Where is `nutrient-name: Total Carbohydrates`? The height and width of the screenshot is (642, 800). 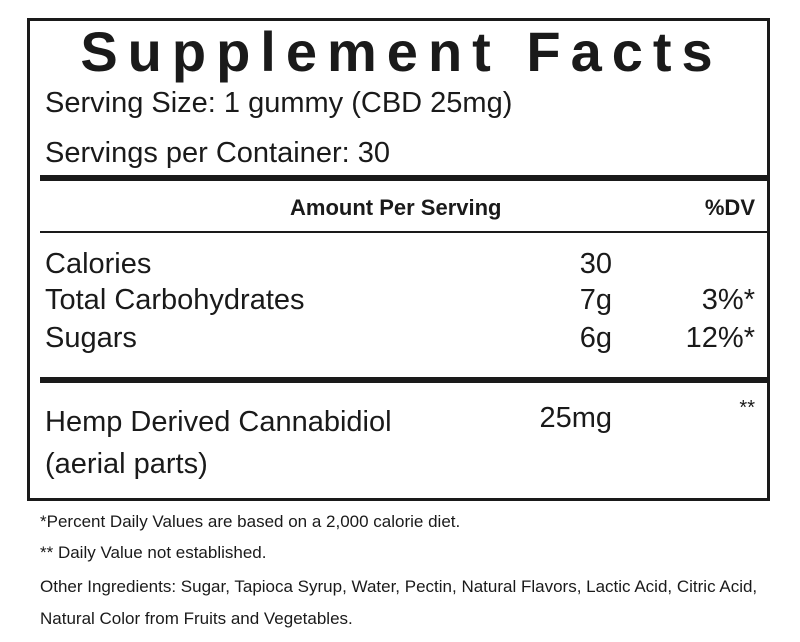
nutrient-name: Total Carbohydrates is located at coordinates (175, 300).